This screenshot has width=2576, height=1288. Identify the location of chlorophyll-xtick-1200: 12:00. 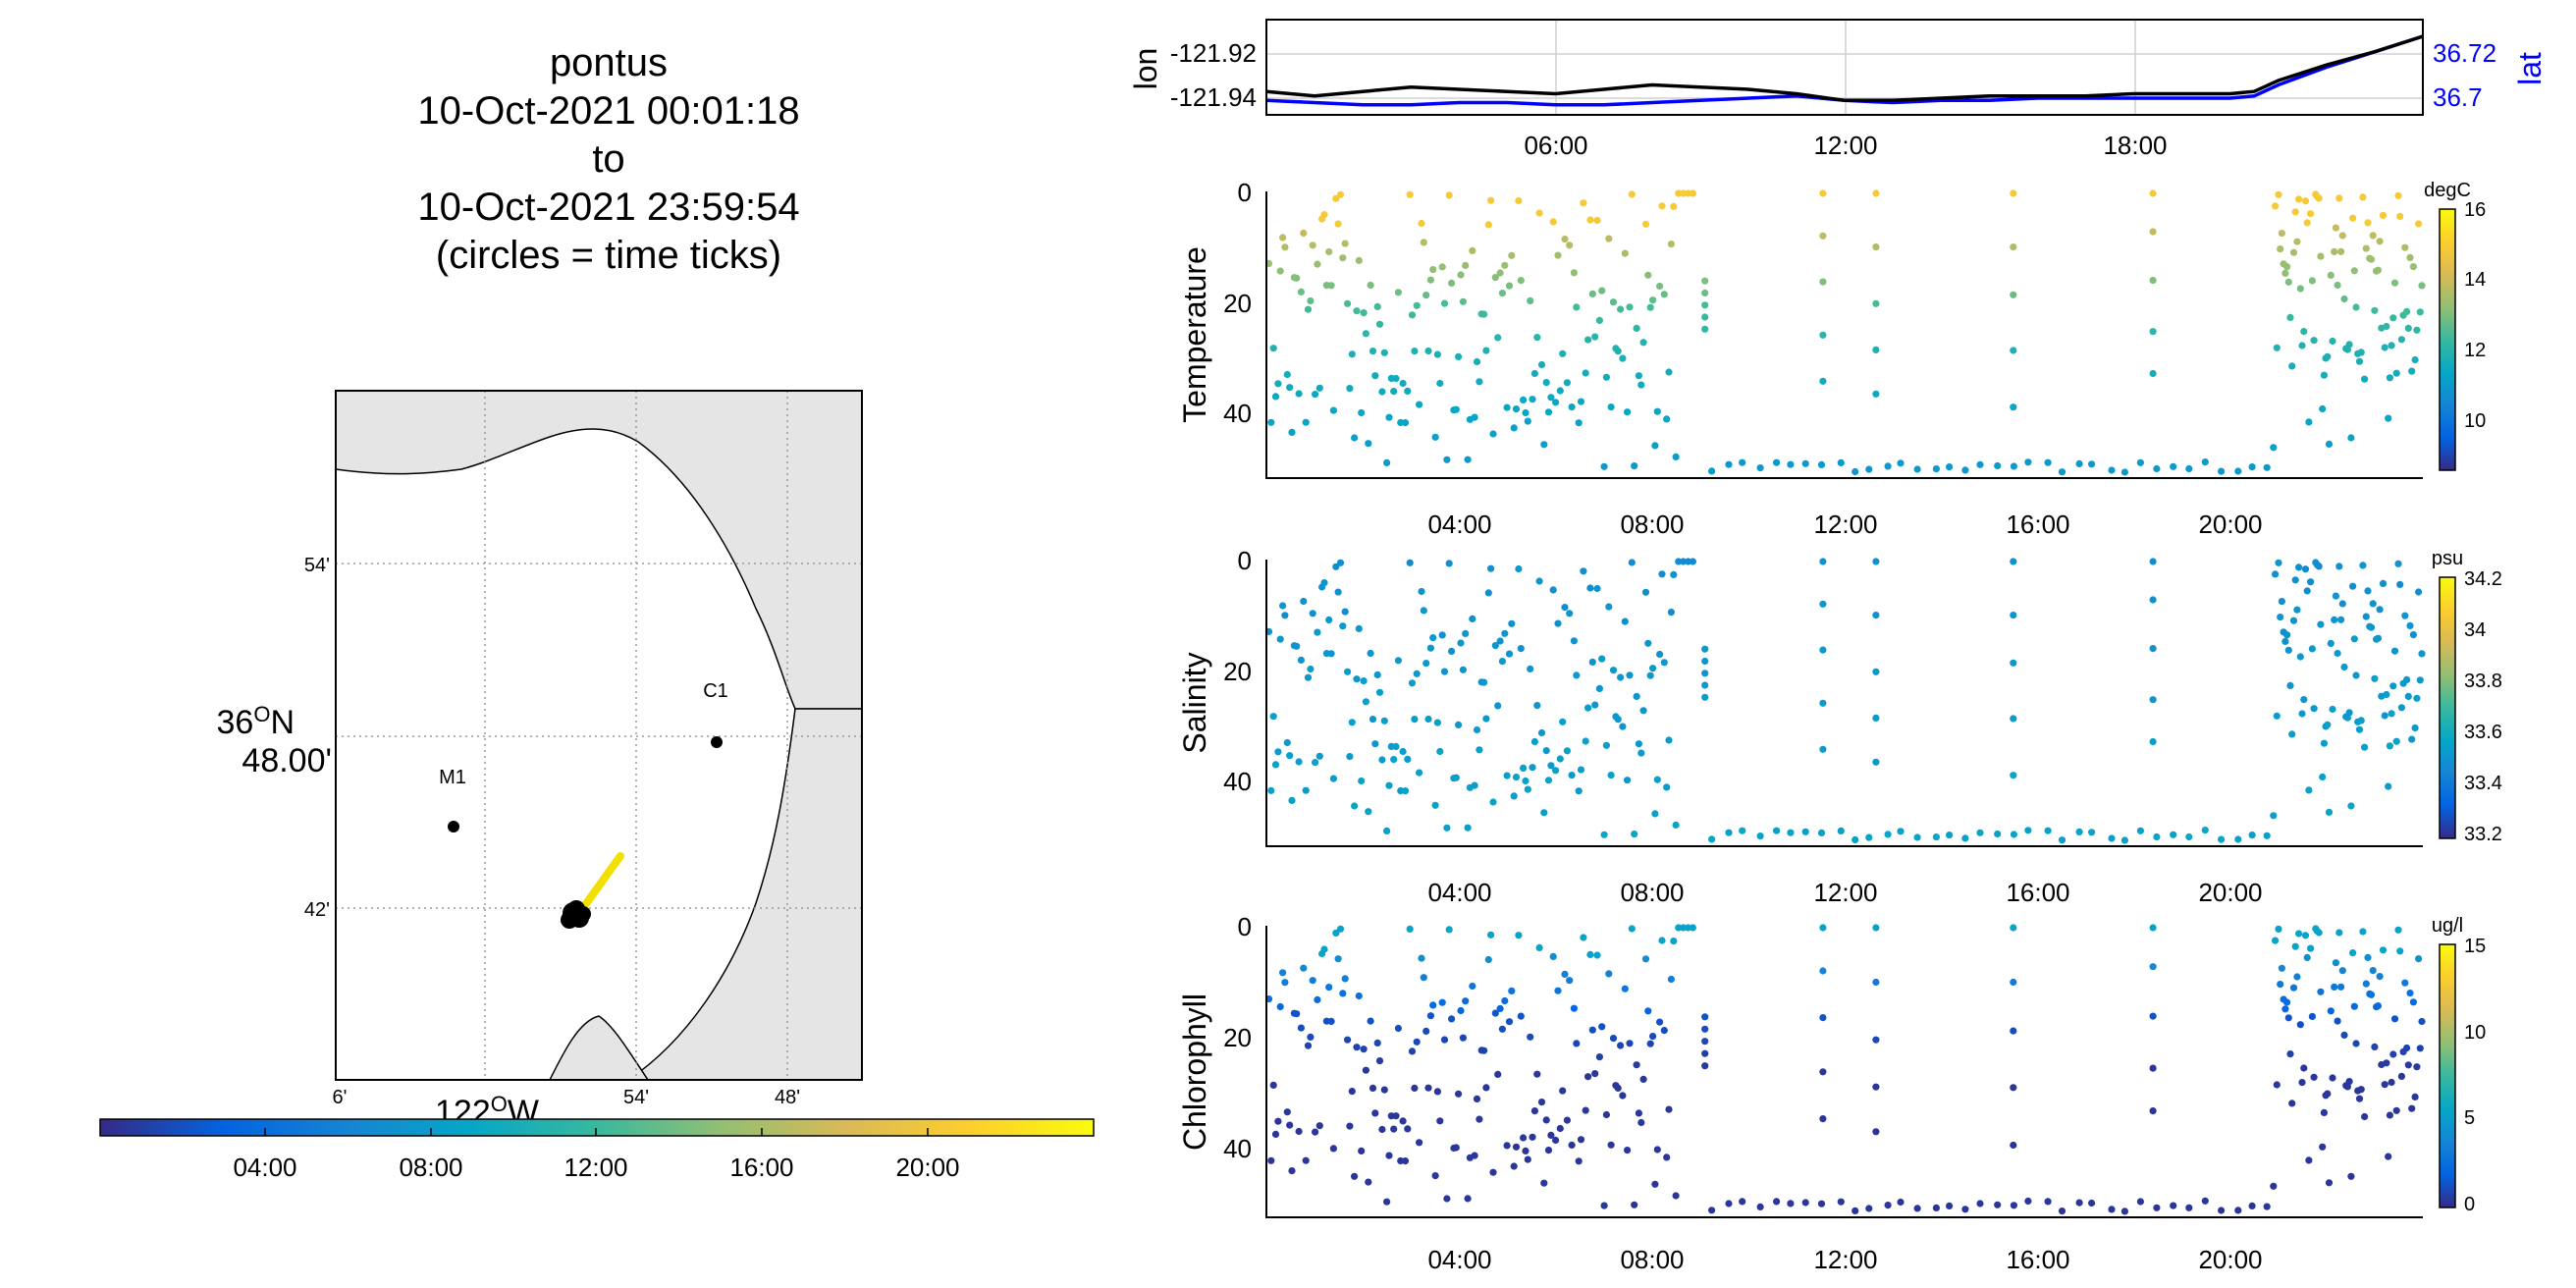
(1845, 1259).